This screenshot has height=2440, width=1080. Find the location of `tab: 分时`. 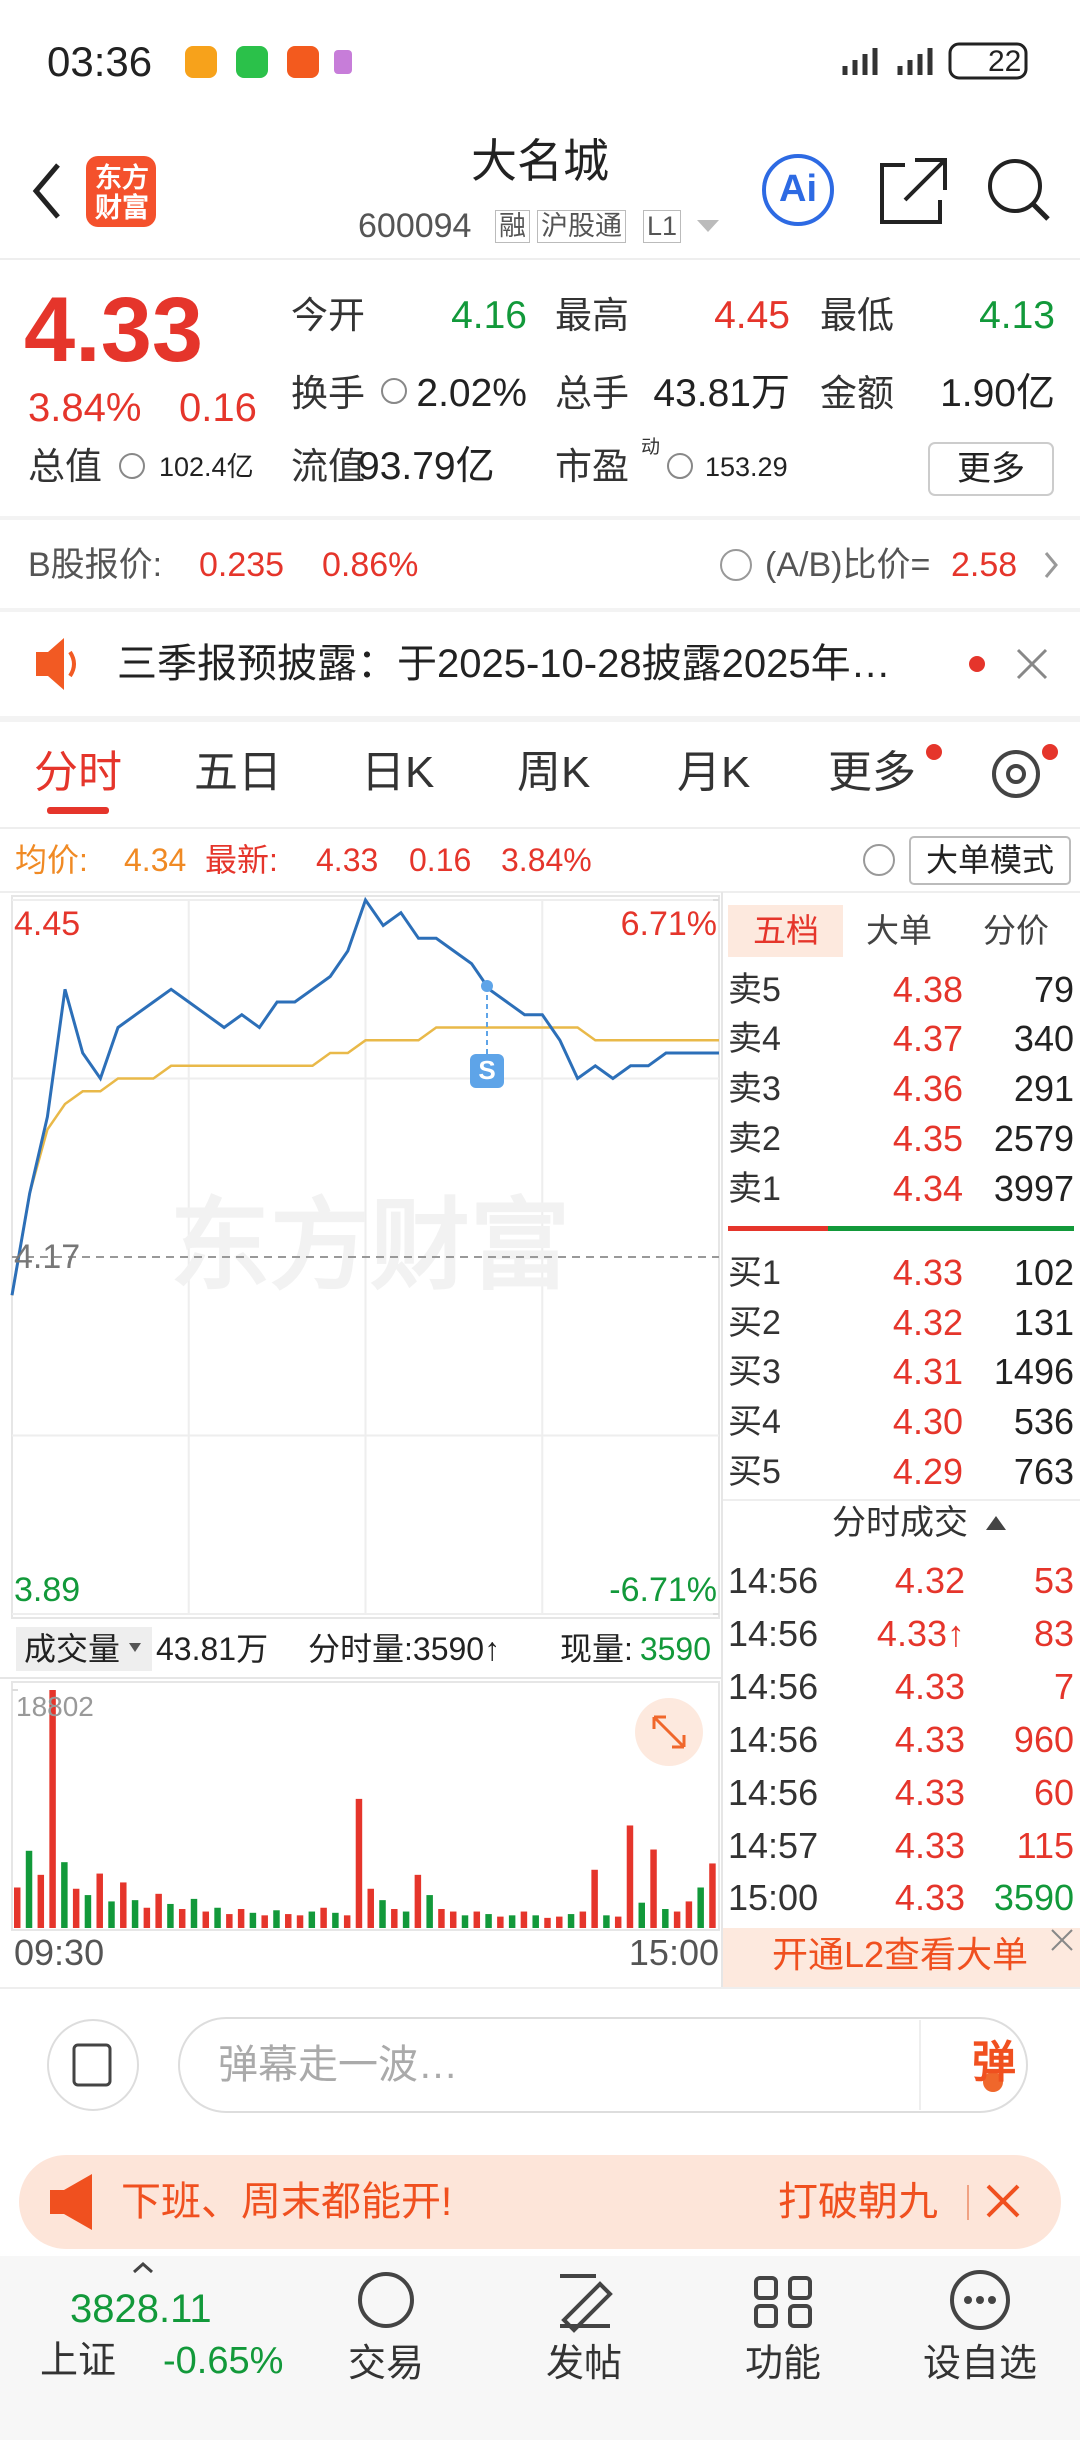

tab: 分时 is located at coordinates (78, 772).